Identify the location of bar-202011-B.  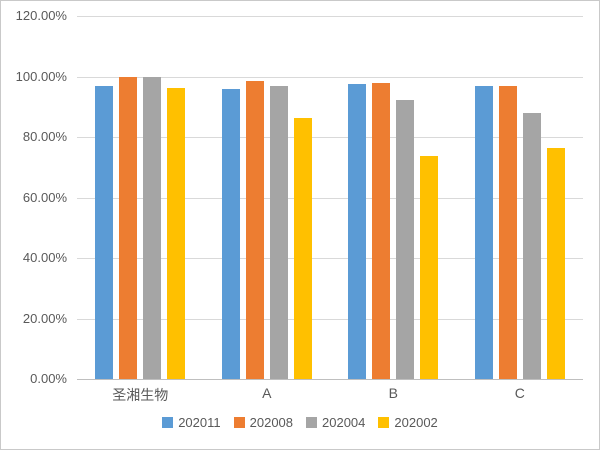
(357, 231).